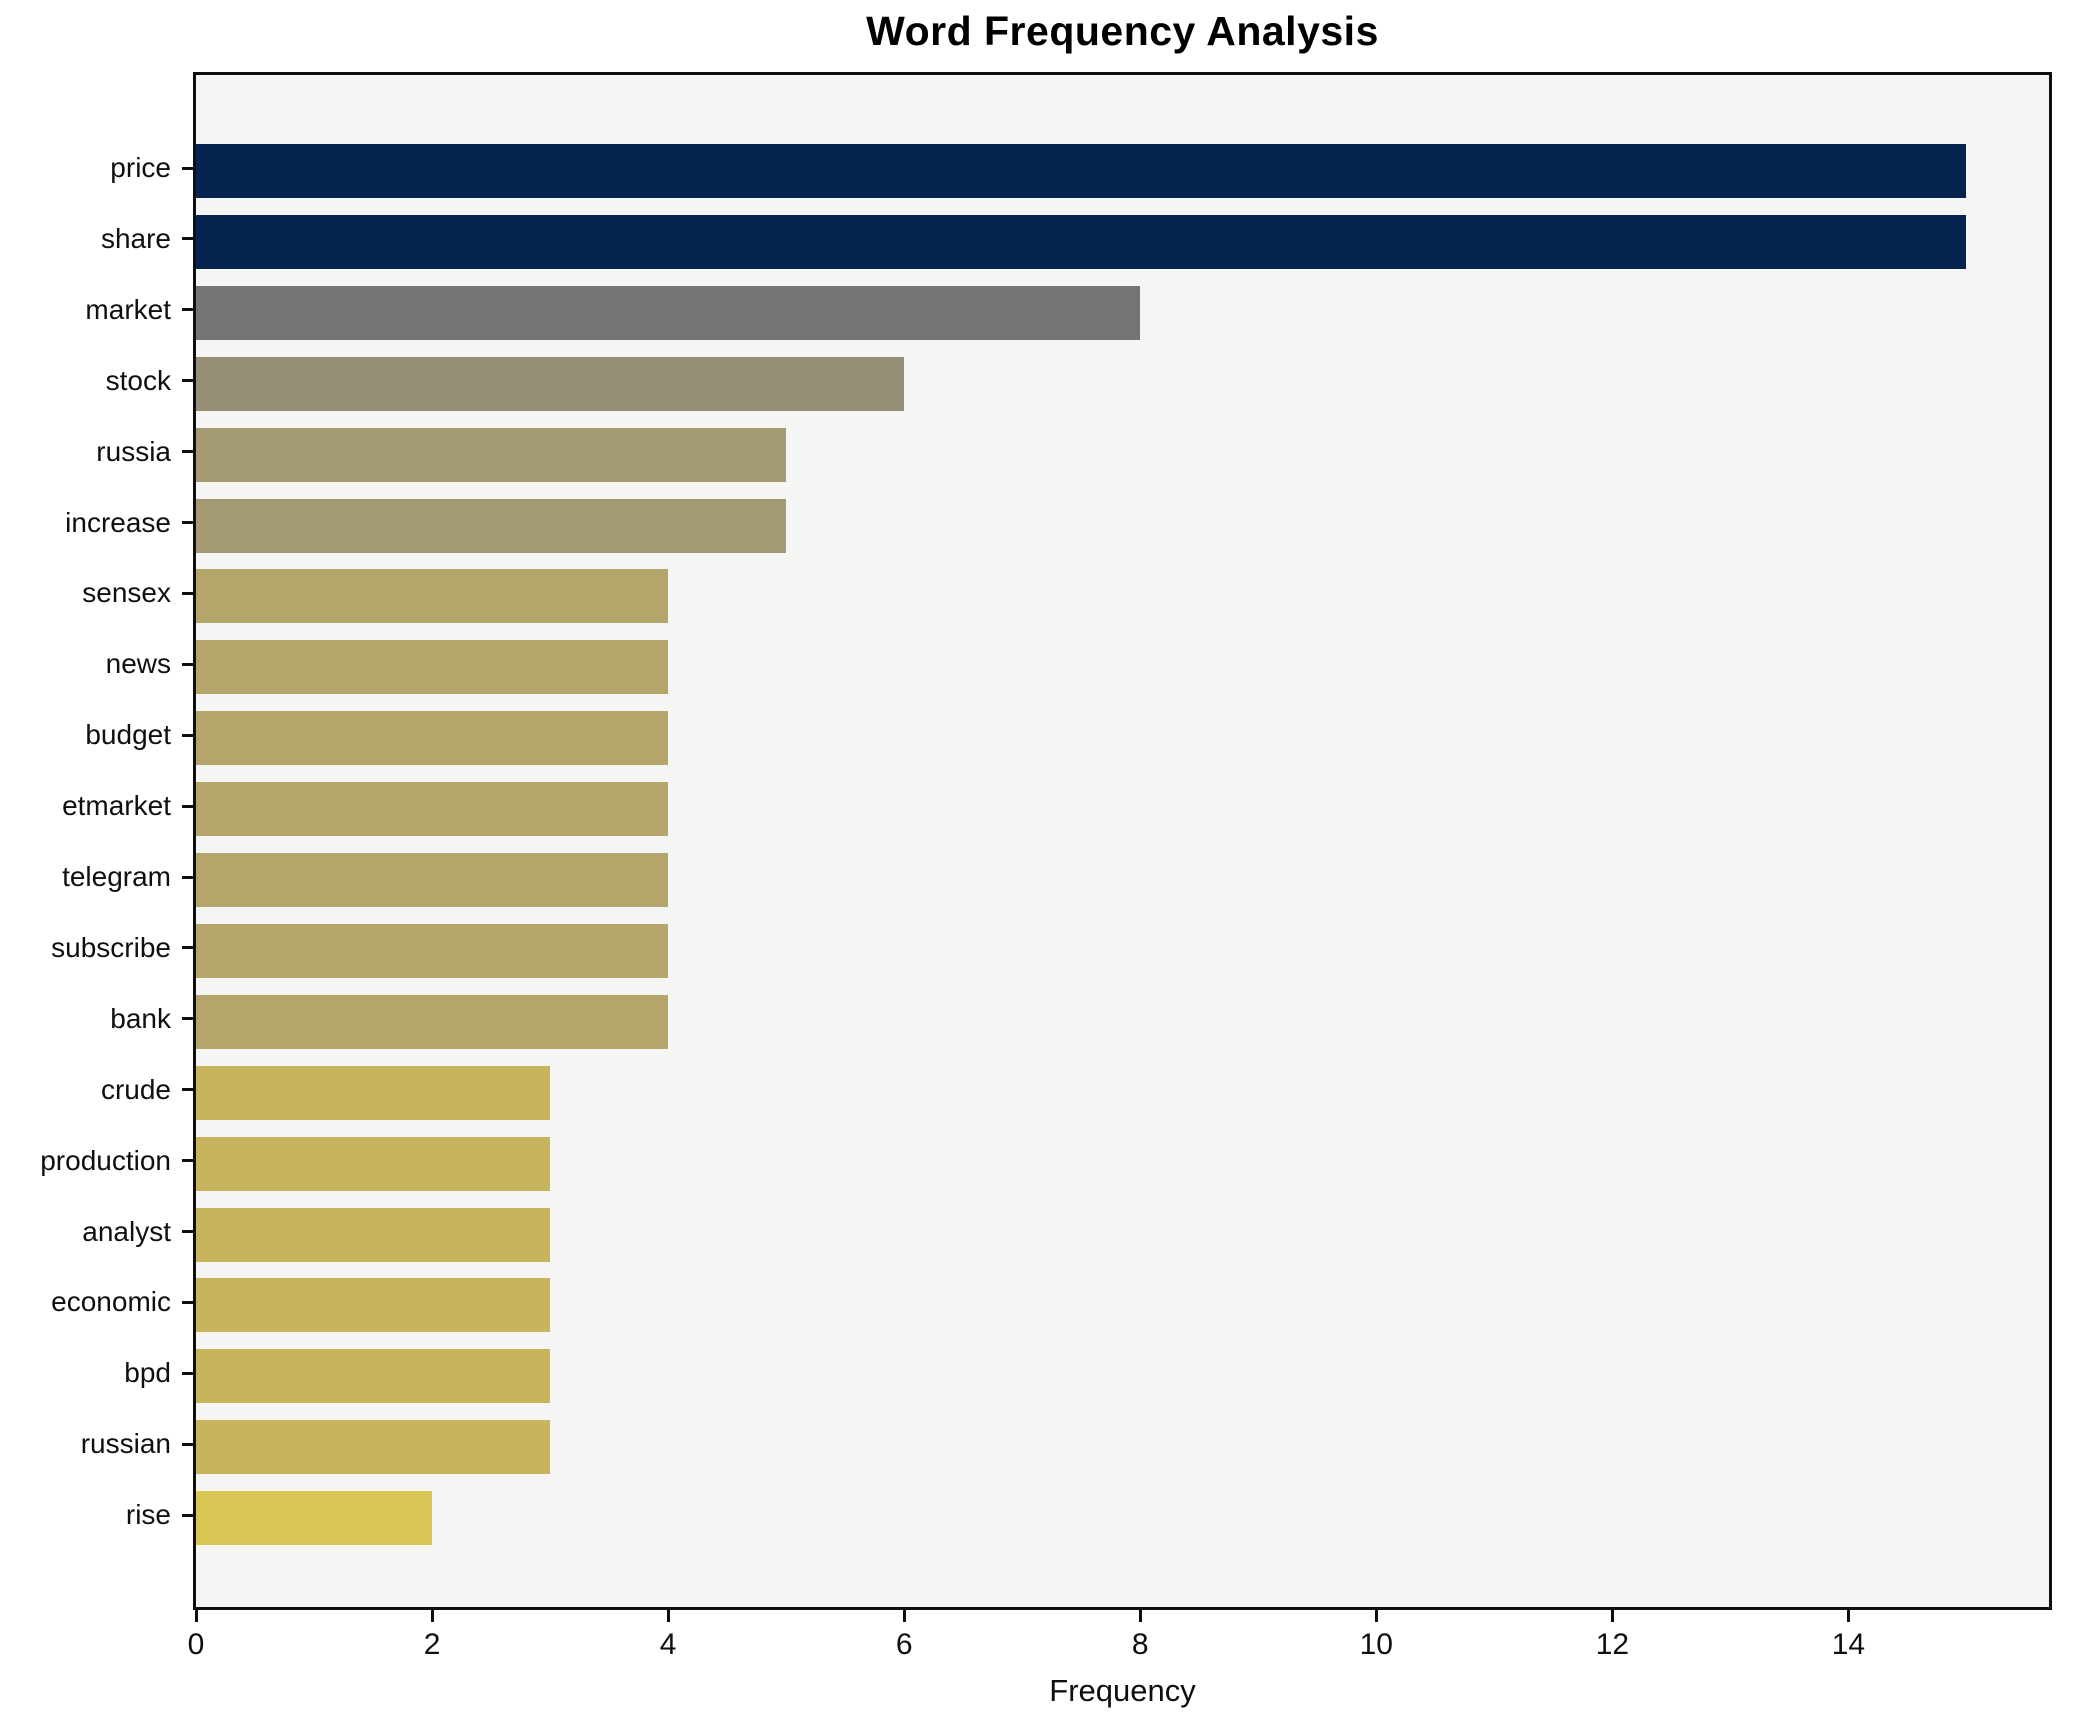  I want to click on y-tick-label-economic: economic, so click(111, 1302).